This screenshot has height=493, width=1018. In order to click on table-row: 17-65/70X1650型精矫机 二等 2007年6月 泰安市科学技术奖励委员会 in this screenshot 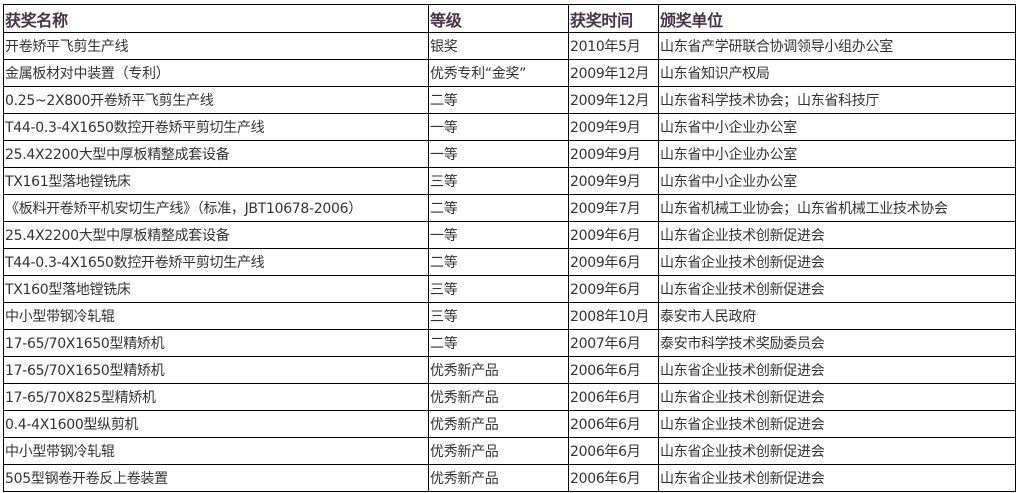, I will do `click(509, 343)`.